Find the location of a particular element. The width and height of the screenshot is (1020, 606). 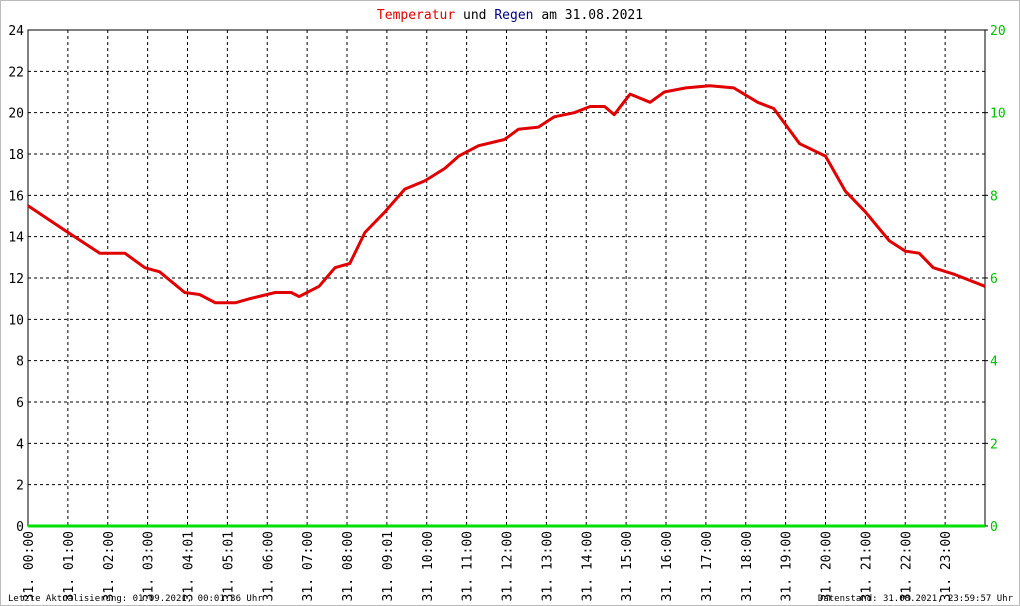

x-tick-label: 31. 16:00 is located at coordinates (667, 566).